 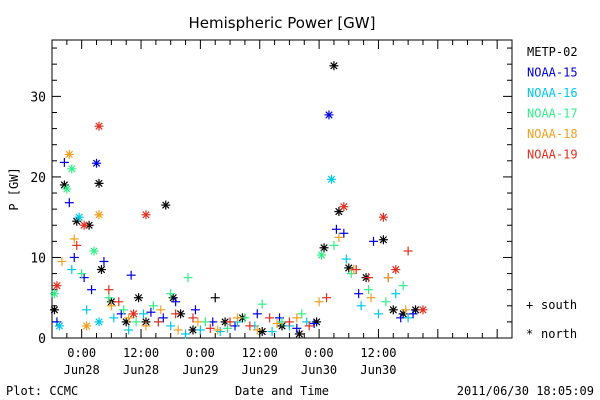 What do you see at coordinates (552, 114) in the screenshot?
I see `legend-item: NOAA-17` at bounding box center [552, 114].